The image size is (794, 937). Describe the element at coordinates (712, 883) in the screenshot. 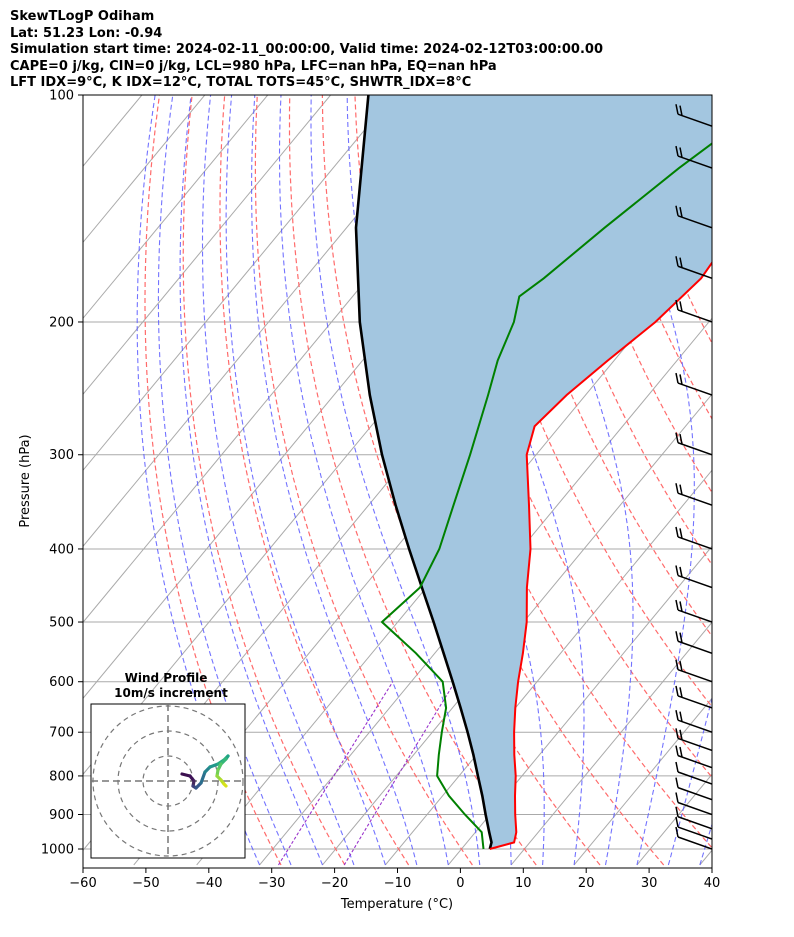

I see `x-tick-label: 40` at that location.